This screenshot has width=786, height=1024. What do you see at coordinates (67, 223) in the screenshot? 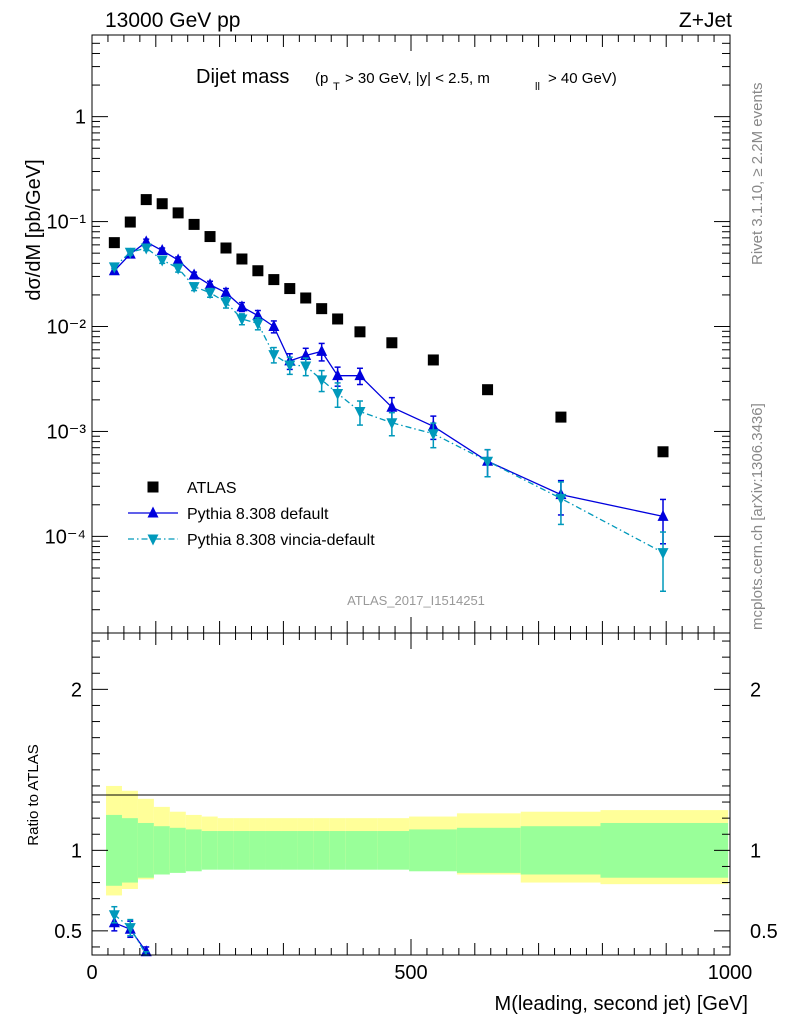
I see `y-tick-label: 10⁻¹` at bounding box center [67, 223].